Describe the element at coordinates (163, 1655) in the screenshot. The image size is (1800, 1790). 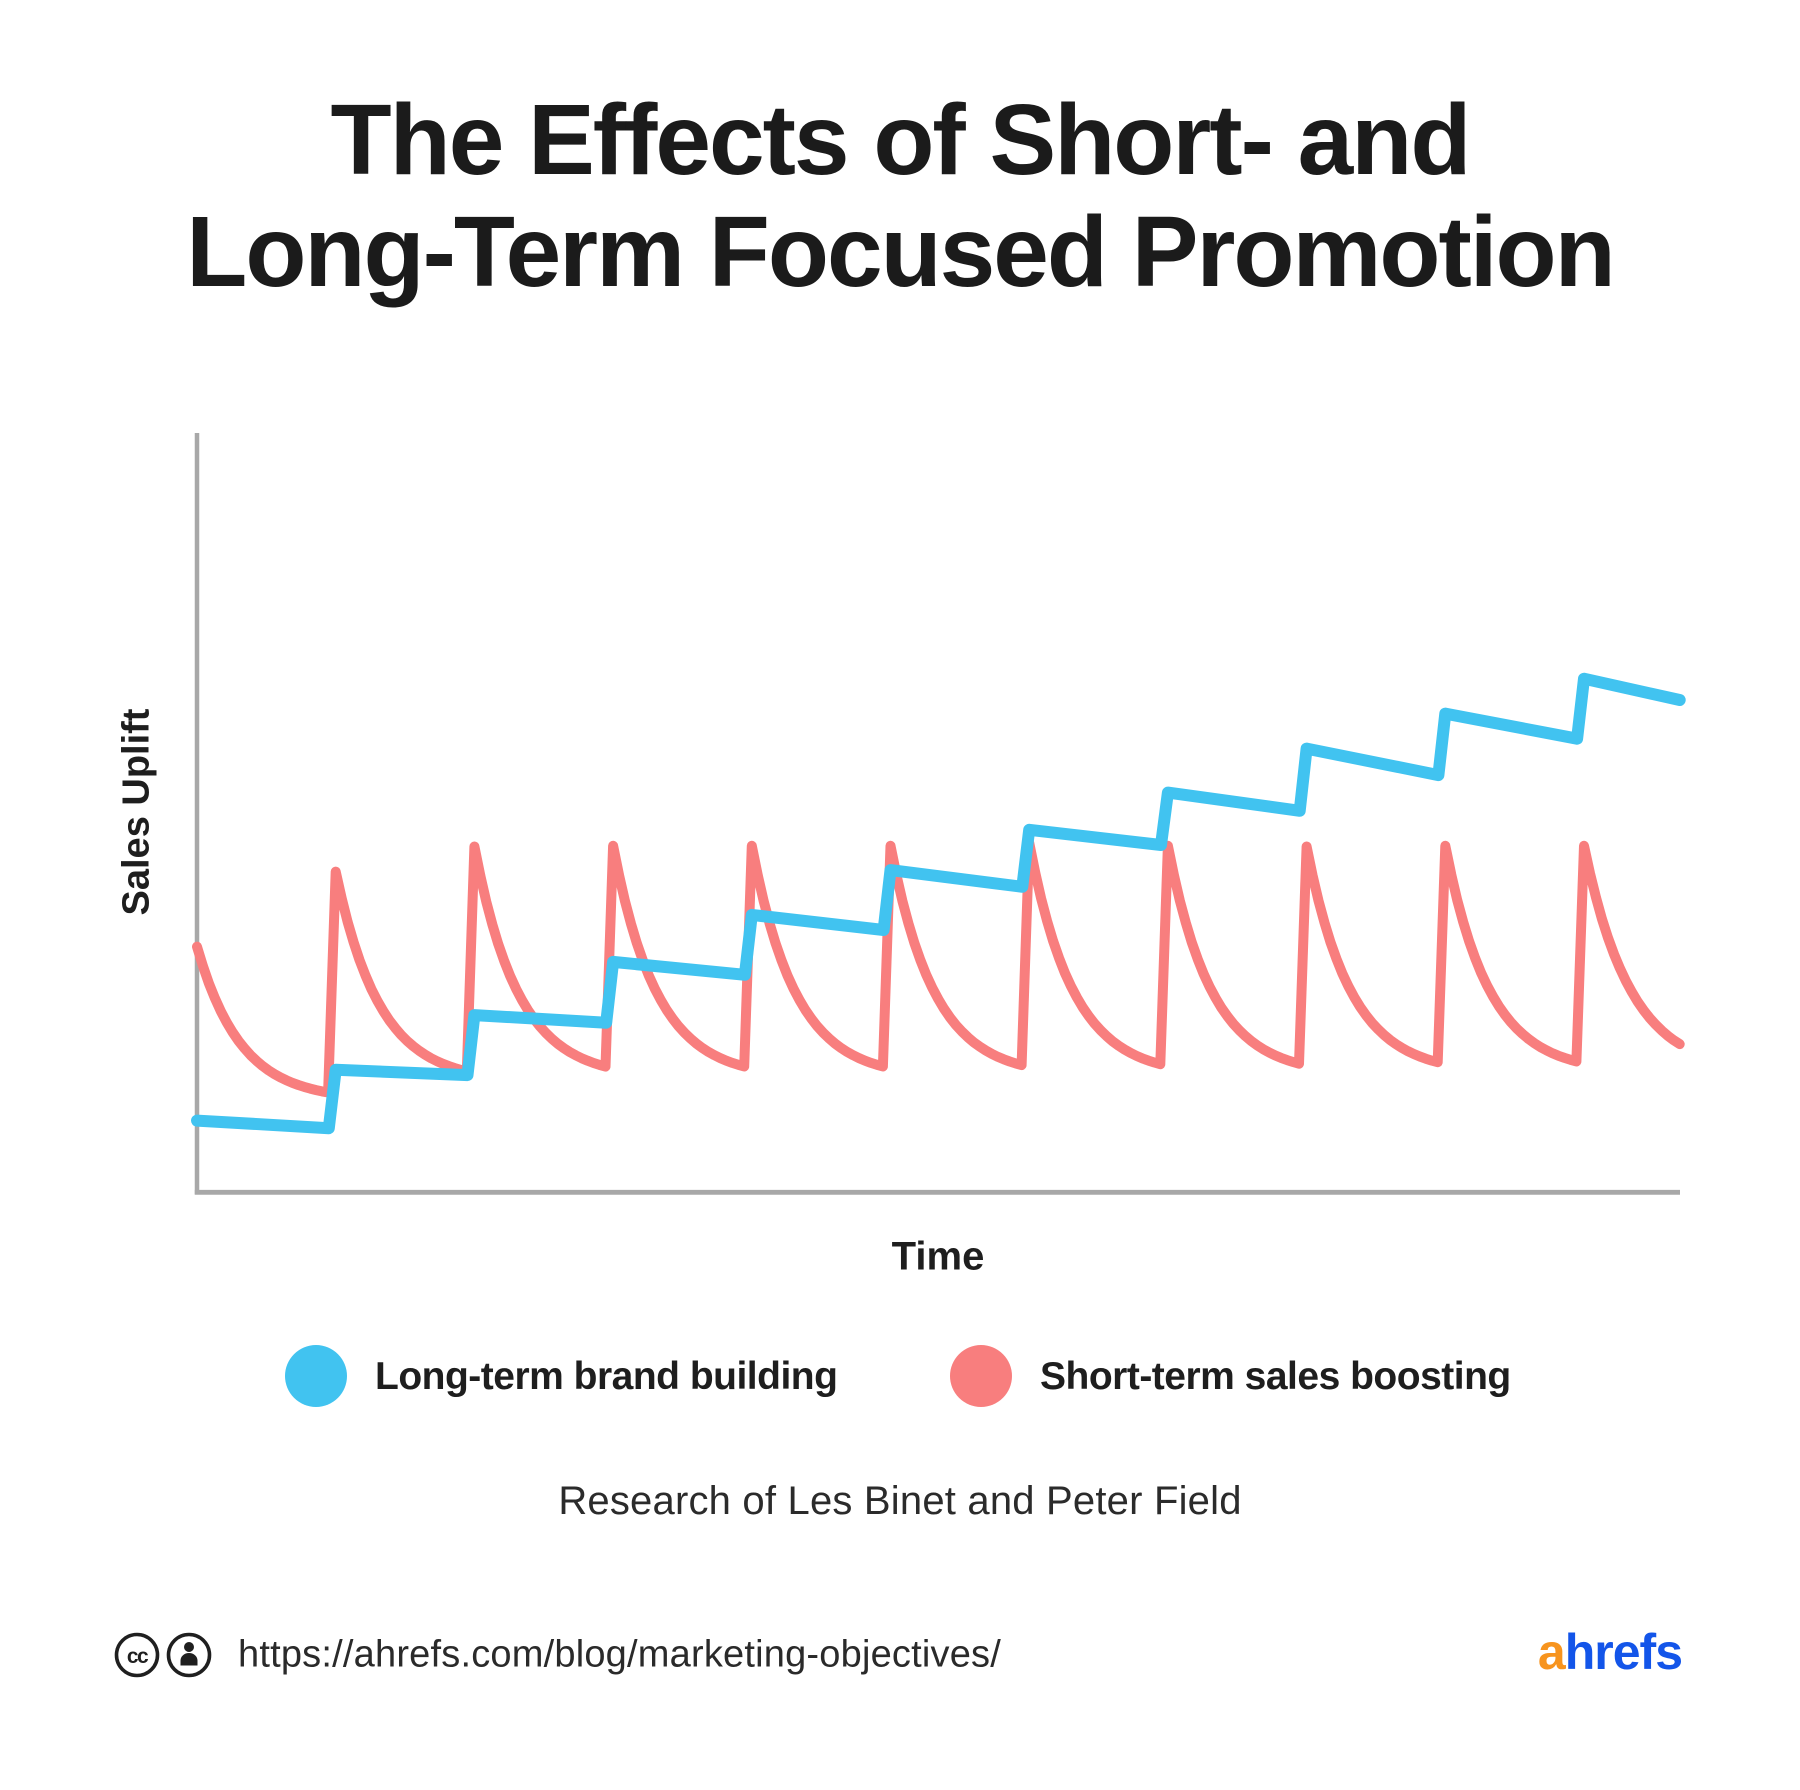
I see `license-icons: cc` at that location.